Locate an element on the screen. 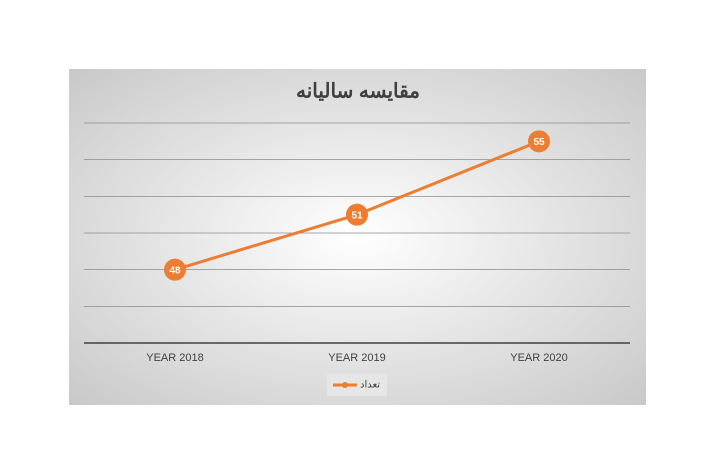 The height and width of the screenshot is (466, 702). data-label: 48 is located at coordinates (175, 270).